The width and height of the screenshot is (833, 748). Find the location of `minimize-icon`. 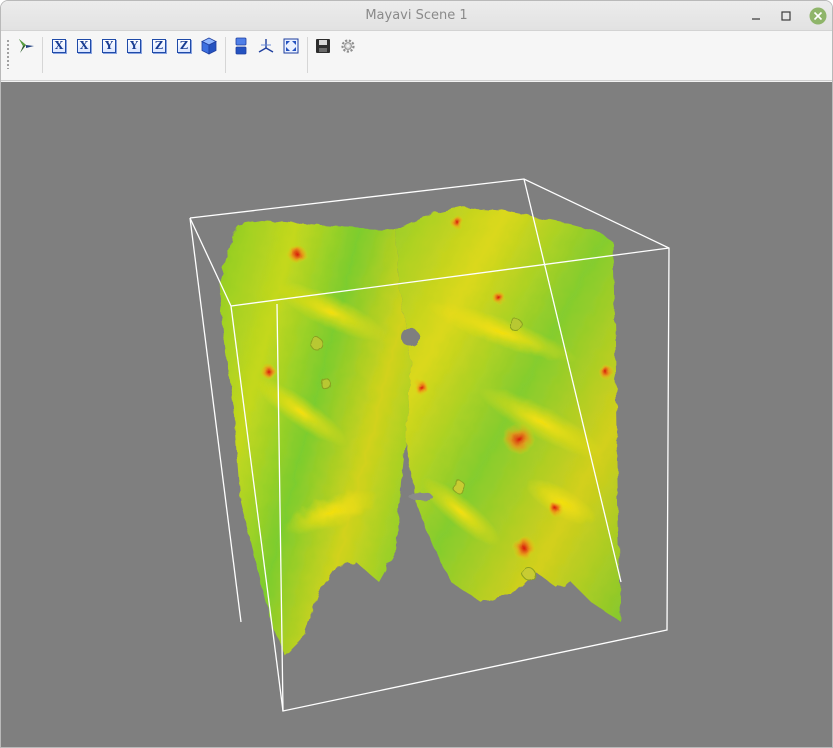

minimize-icon is located at coordinates (756, 19).